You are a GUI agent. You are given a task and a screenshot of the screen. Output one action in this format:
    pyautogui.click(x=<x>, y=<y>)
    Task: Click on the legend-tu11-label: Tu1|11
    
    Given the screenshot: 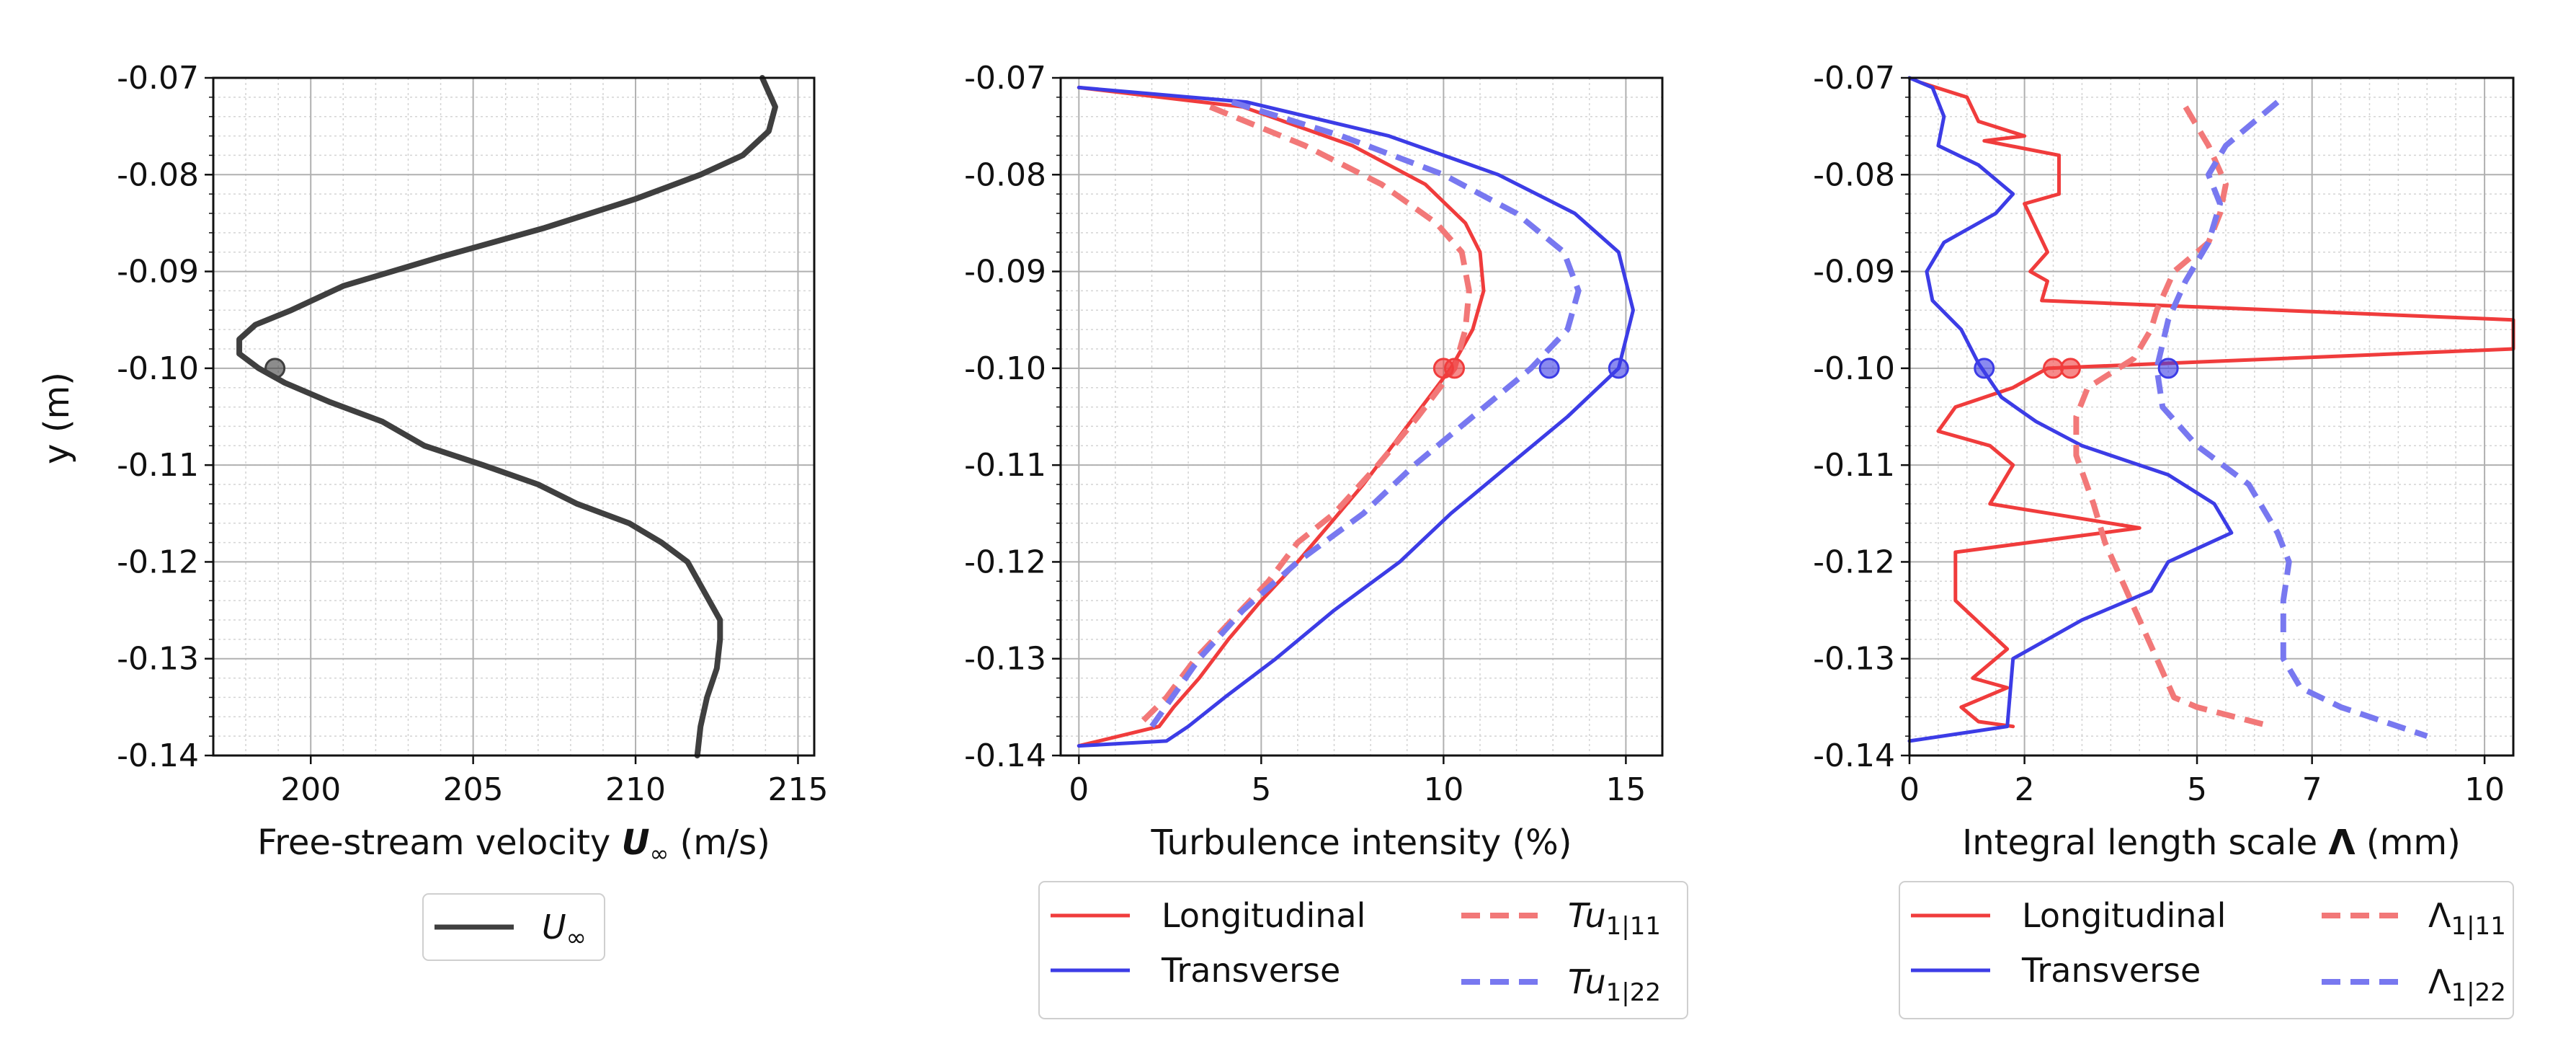 What is the action you would take?
    pyautogui.click(x=1614, y=919)
    